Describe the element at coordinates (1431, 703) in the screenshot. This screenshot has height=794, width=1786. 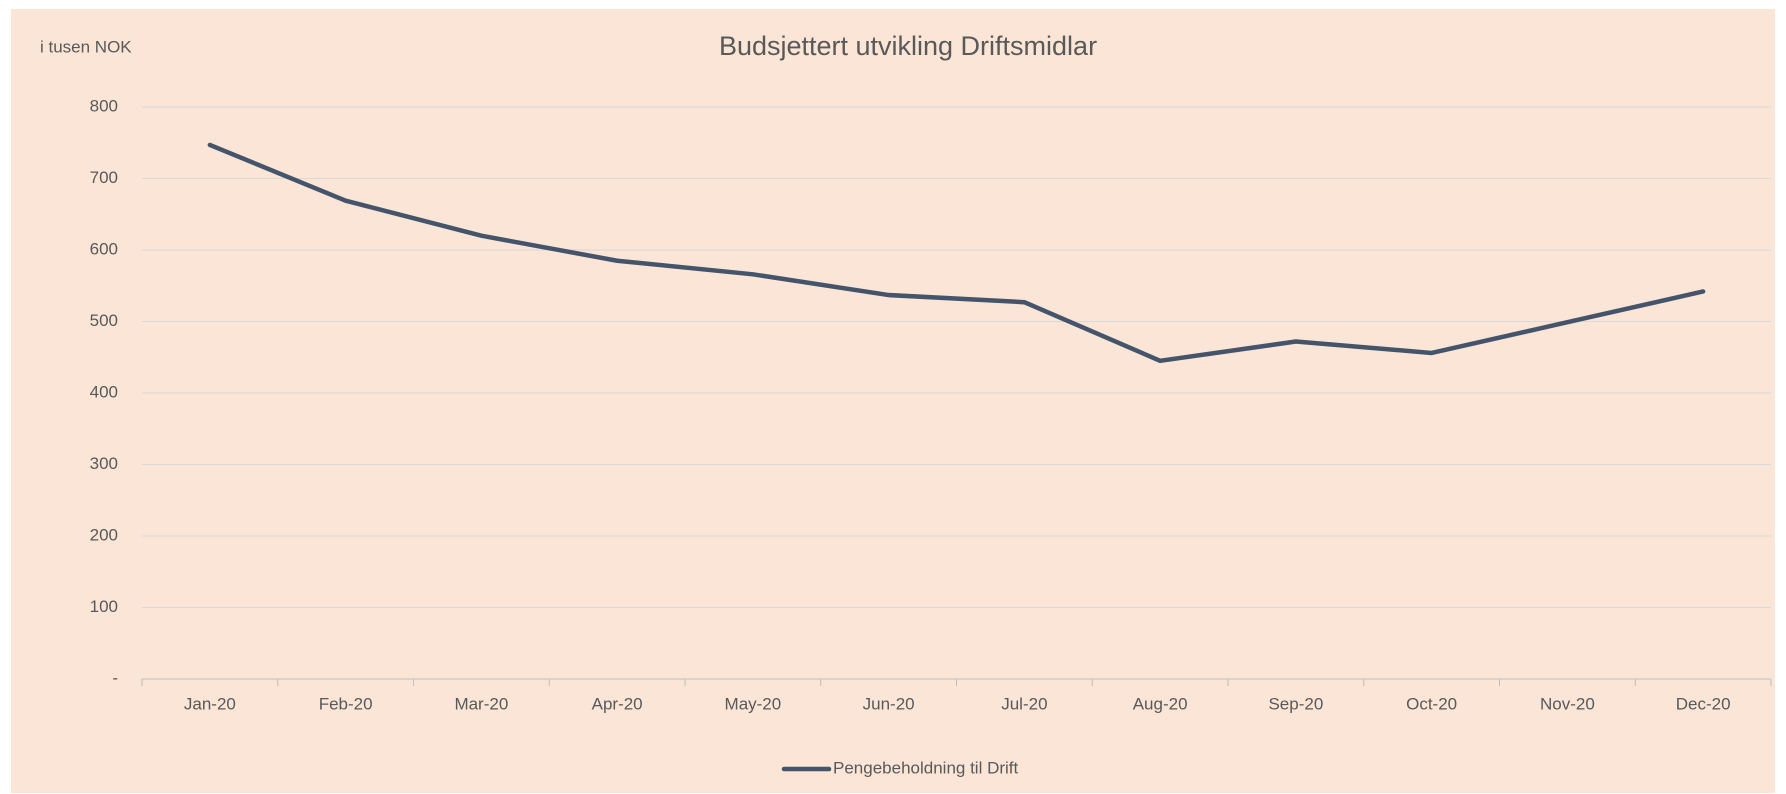
I see `x-tick-label: Oct-20` at that location.